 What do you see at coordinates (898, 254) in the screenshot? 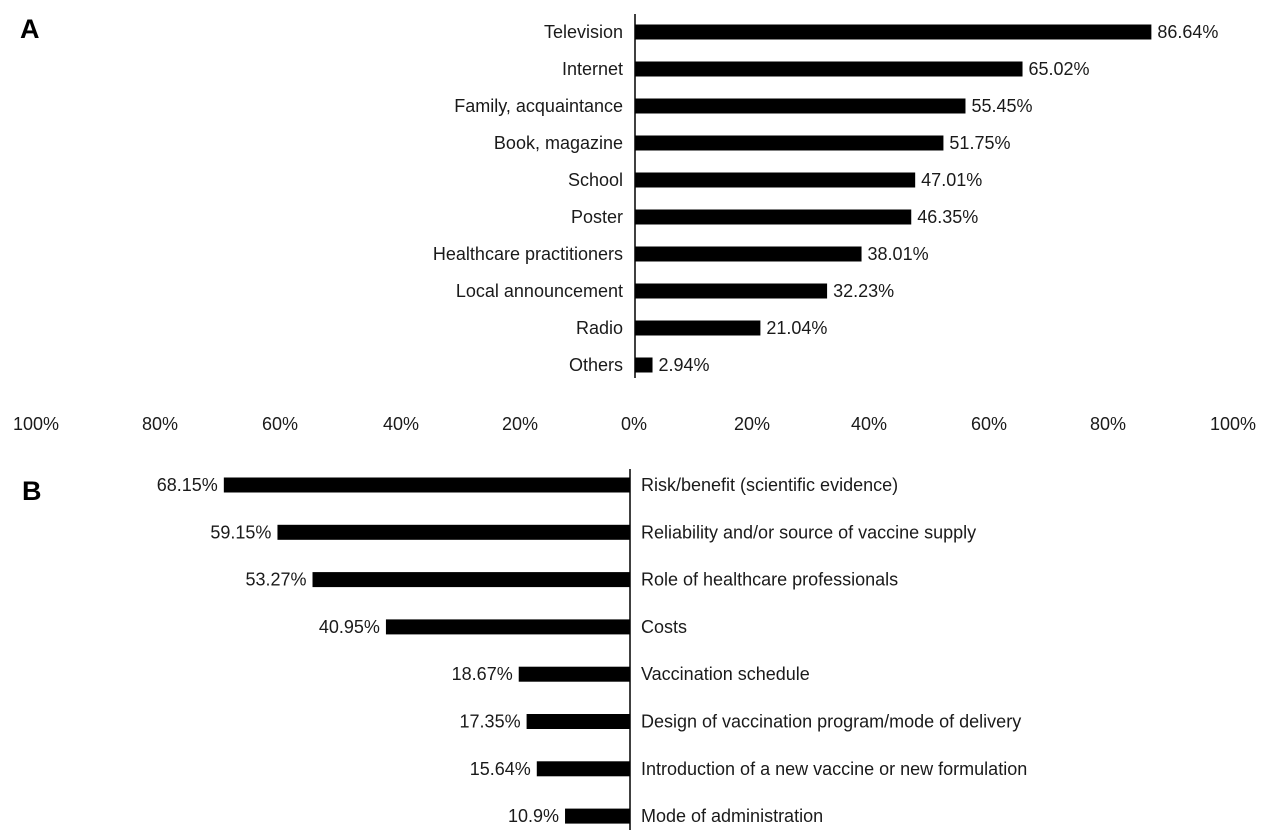
I see `panel-a-value-label: 38.01%` at bounding box center [898, 254].